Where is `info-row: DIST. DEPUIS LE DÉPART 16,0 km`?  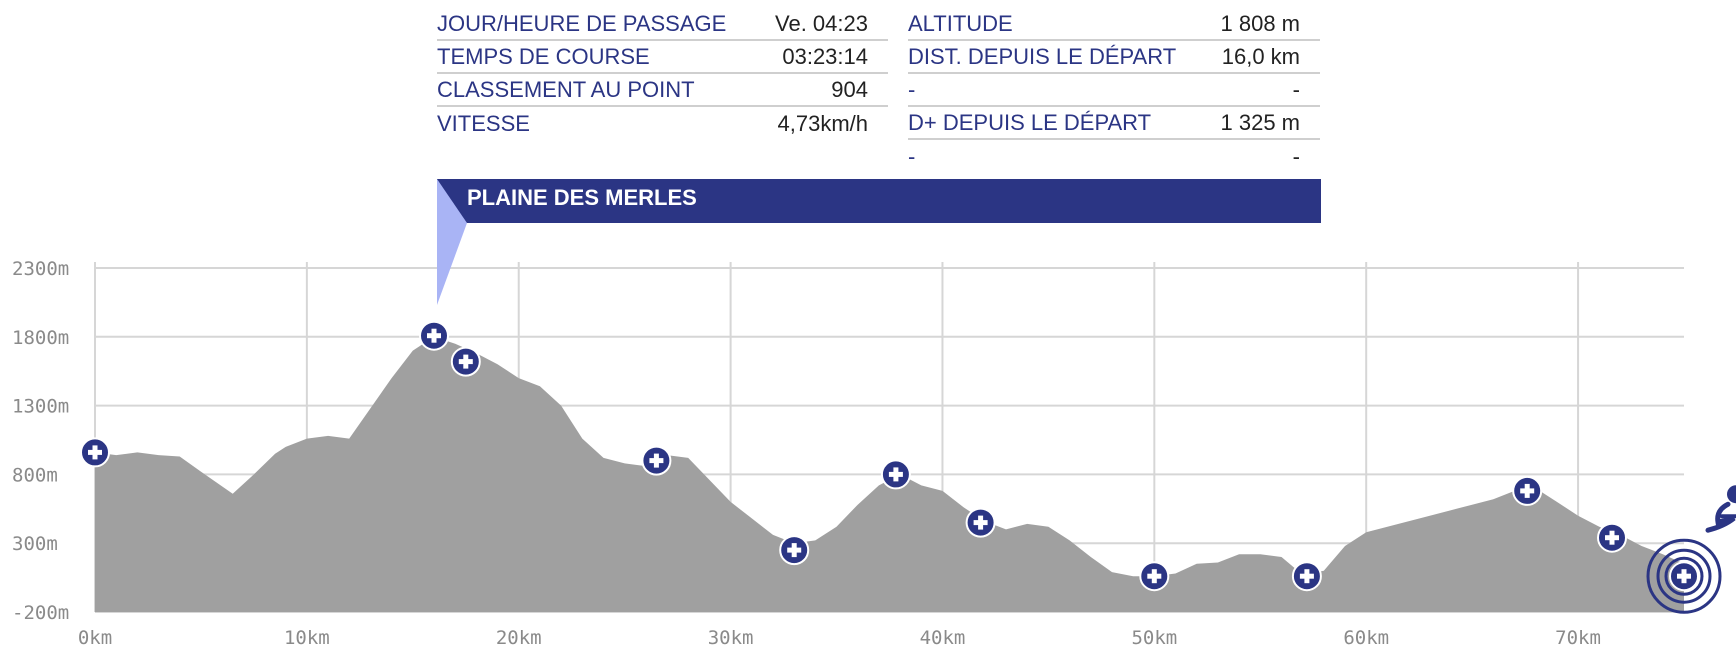
info-row: DIST. DEPUIS LE DÉPART 16,0 km is located at coordinates (1114, 57).